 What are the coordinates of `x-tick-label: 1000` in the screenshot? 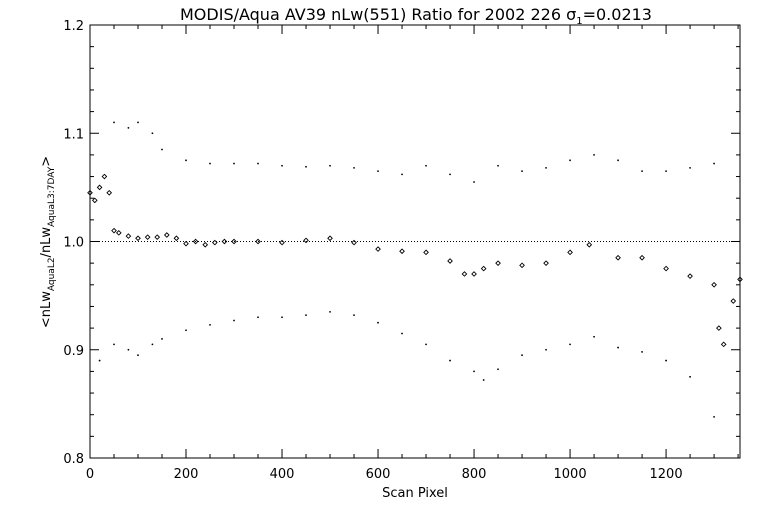 It's located at (570, 474).